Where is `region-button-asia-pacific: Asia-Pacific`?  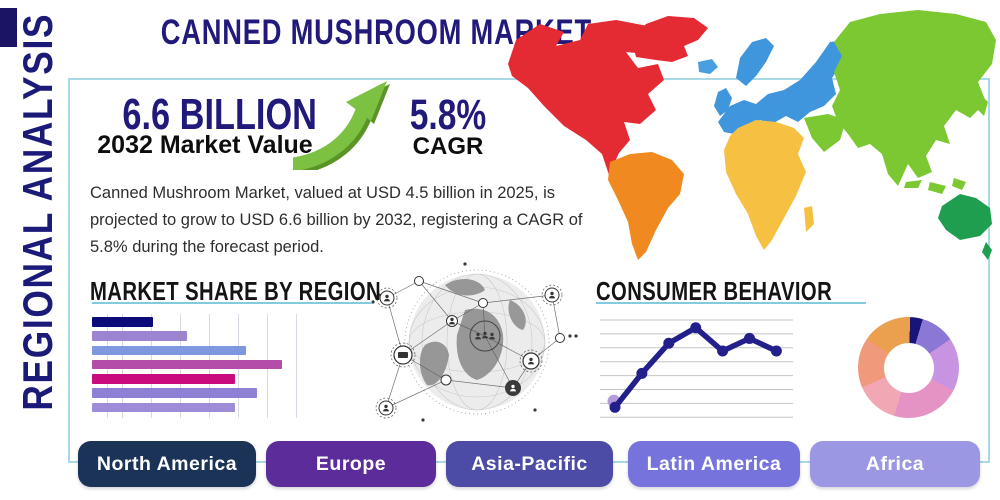
region-button-asia-pacific: Asia-Pacific is located at coordinates (529, 464).